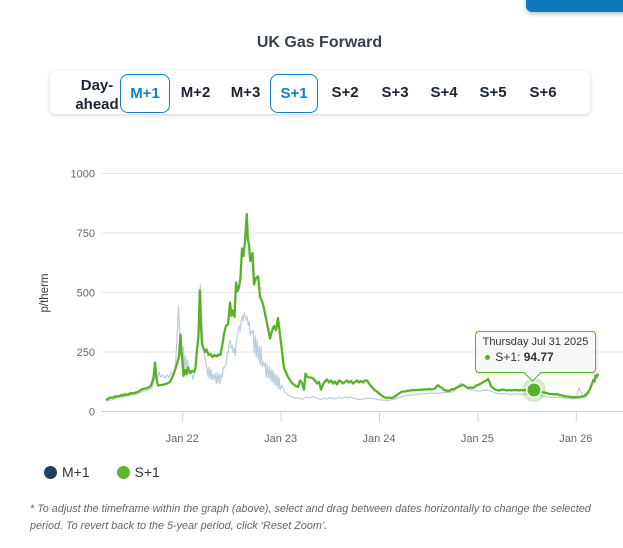 The image size is (623, 548). What do you see at coordinates (280, 439) in the screenshot?
I see `svg-text: Jan 23` at bounding box center [280, 439].